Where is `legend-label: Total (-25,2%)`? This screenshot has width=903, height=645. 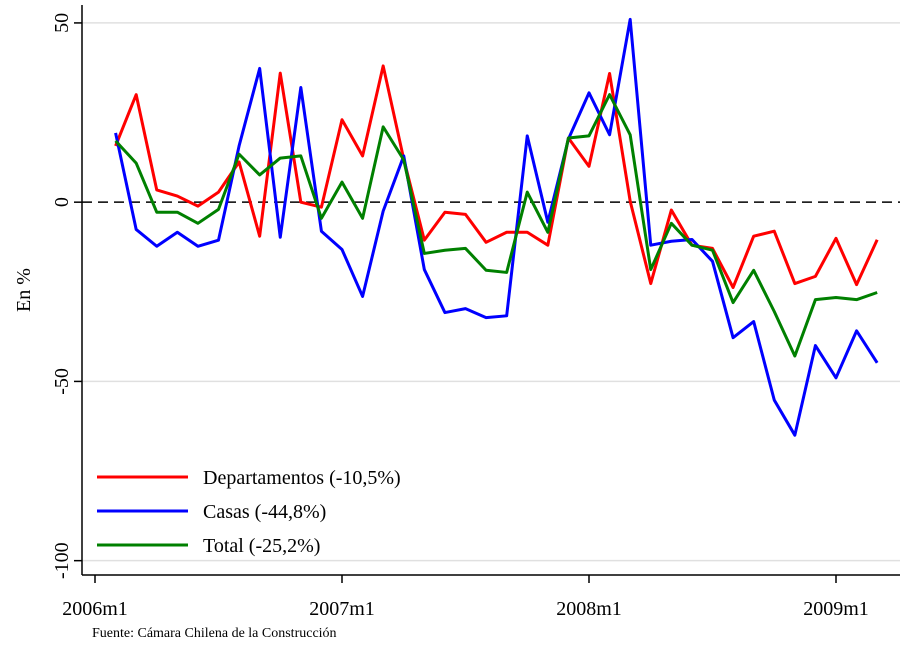
legend-label: Total (-25,2%) is located at coordinates (261, 546).